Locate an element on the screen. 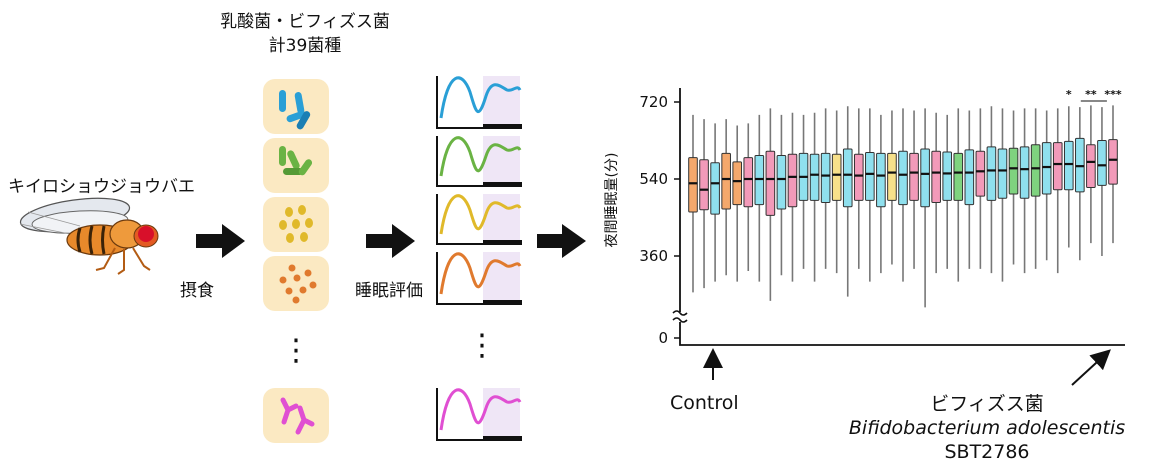  bacteria-title-line2: 計39菌種 is located at coordinates (305, 46).